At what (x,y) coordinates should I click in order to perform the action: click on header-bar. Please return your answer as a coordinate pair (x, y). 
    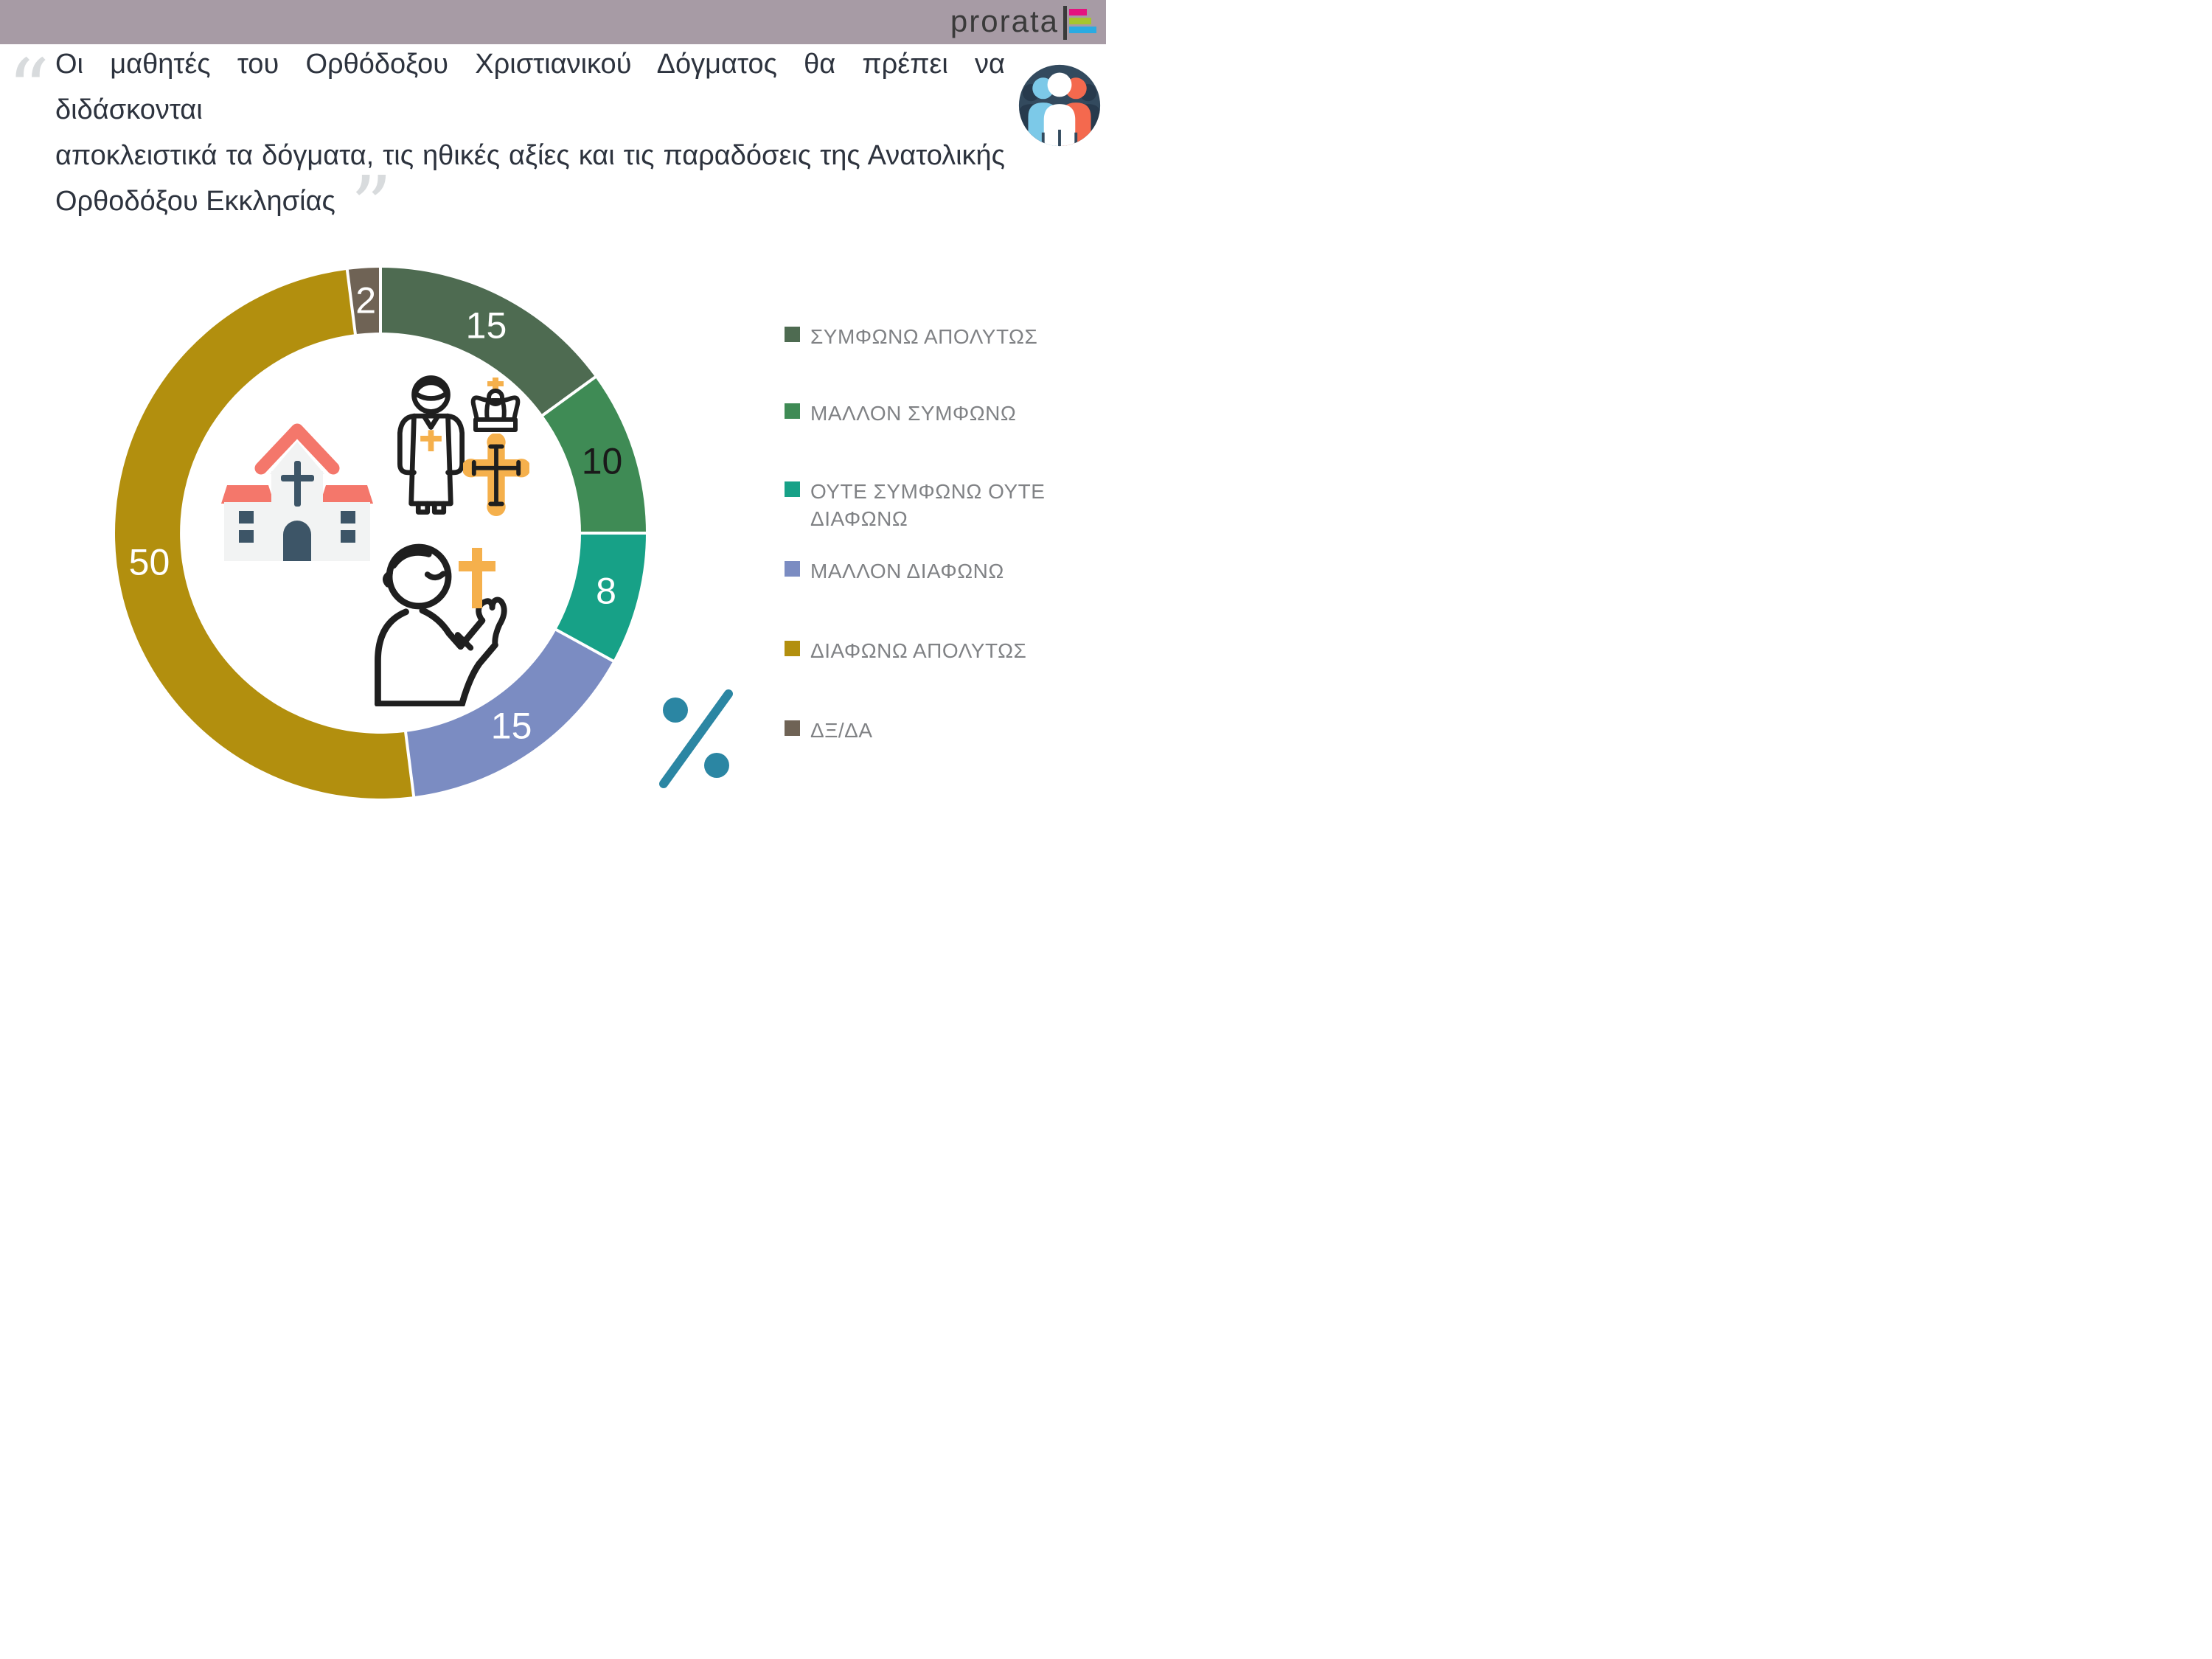
    Looking at the image, I should click on (553, 22).